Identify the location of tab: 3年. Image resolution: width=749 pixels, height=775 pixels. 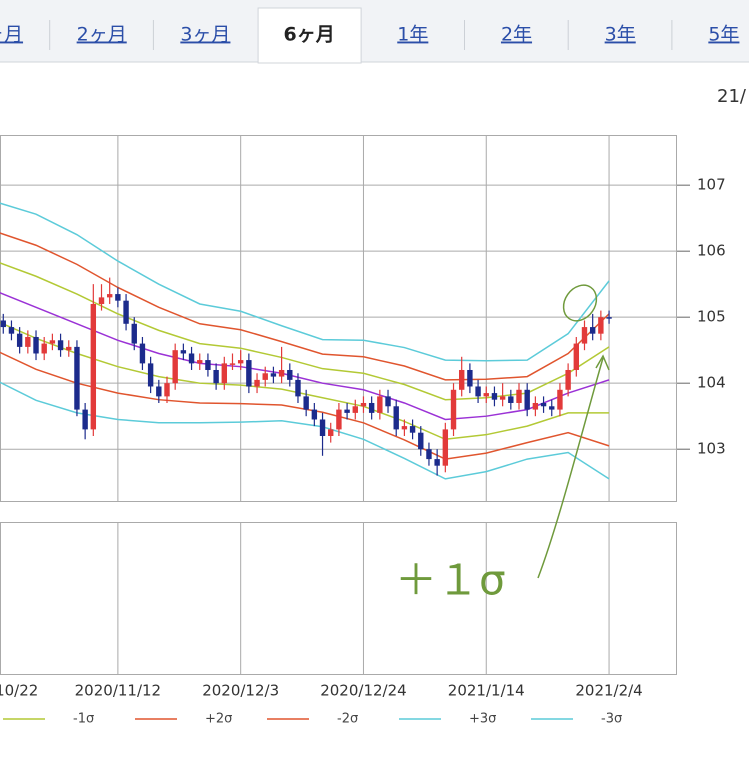
(620, 35).